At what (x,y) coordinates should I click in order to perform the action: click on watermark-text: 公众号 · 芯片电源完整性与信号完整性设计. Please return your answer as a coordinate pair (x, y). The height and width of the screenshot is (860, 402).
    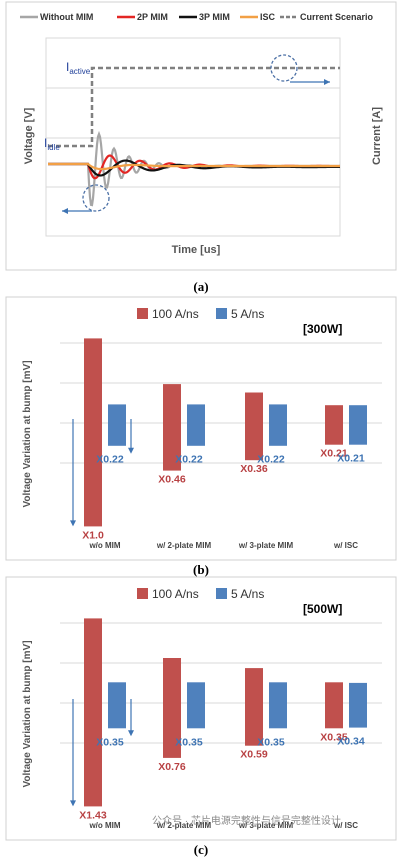
    Looking at the image, I should click on (246, 820).